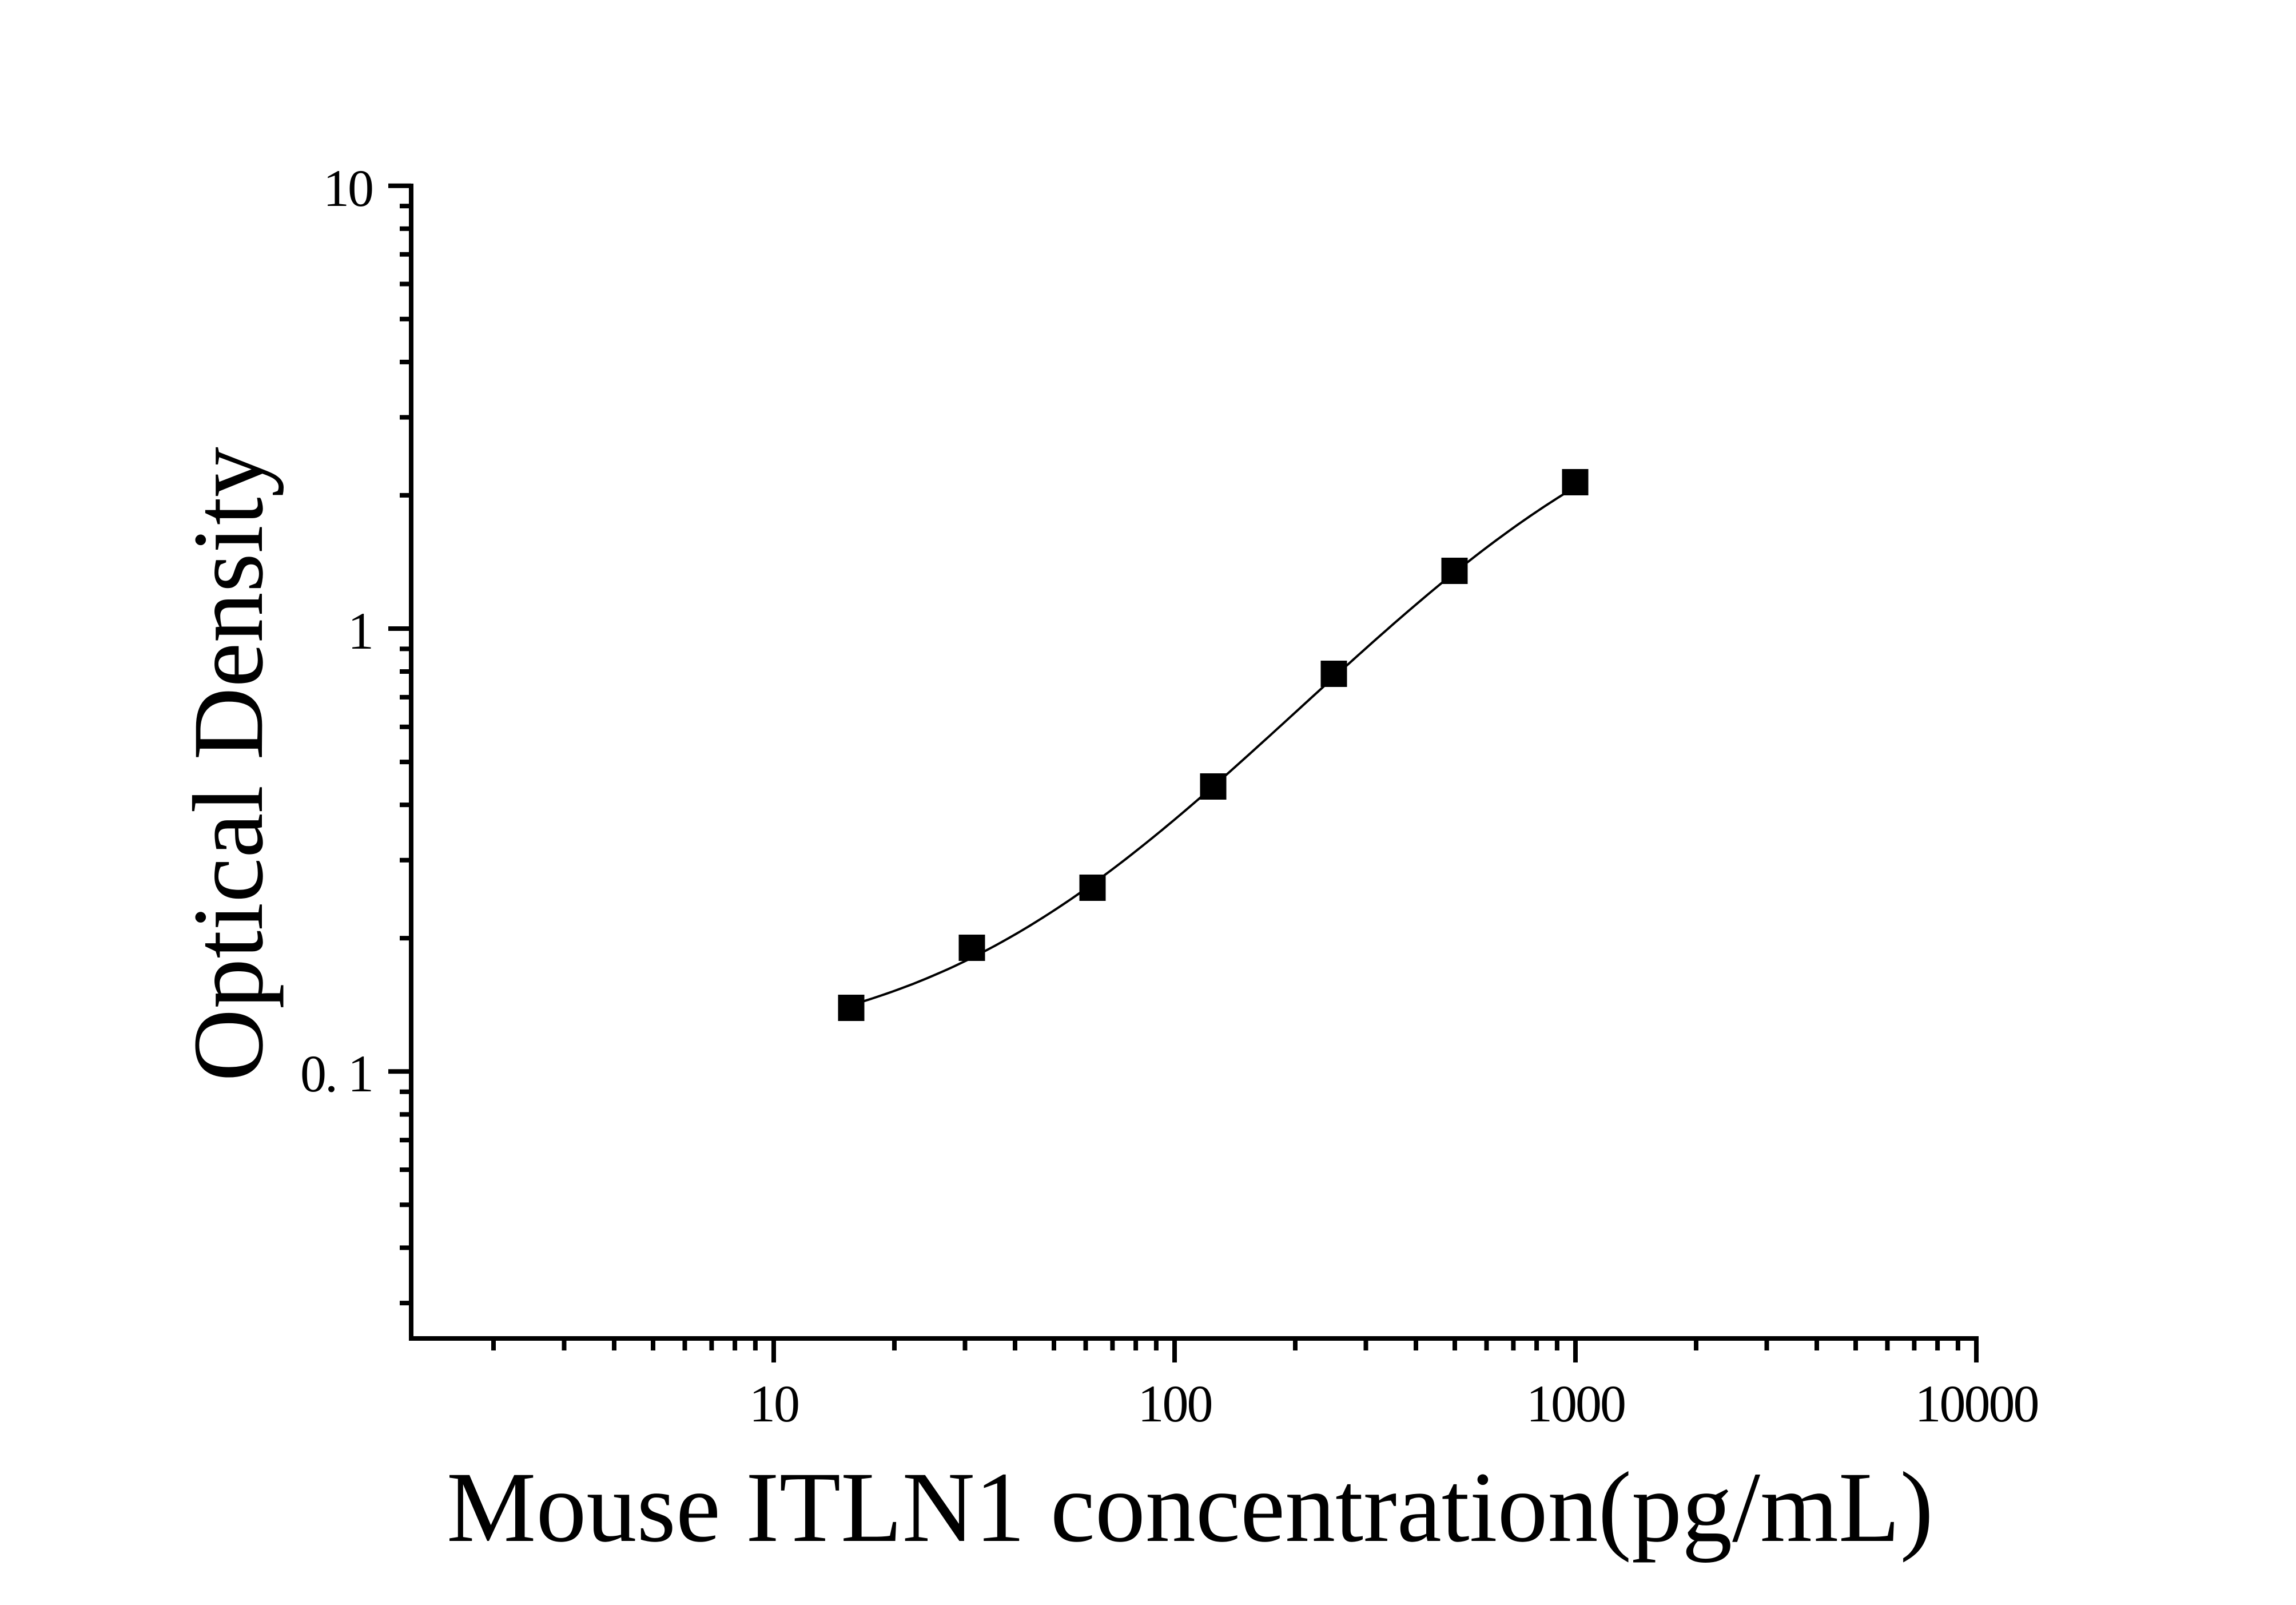  I want to click on svg-text: 0. 1, so click(336, 1073).